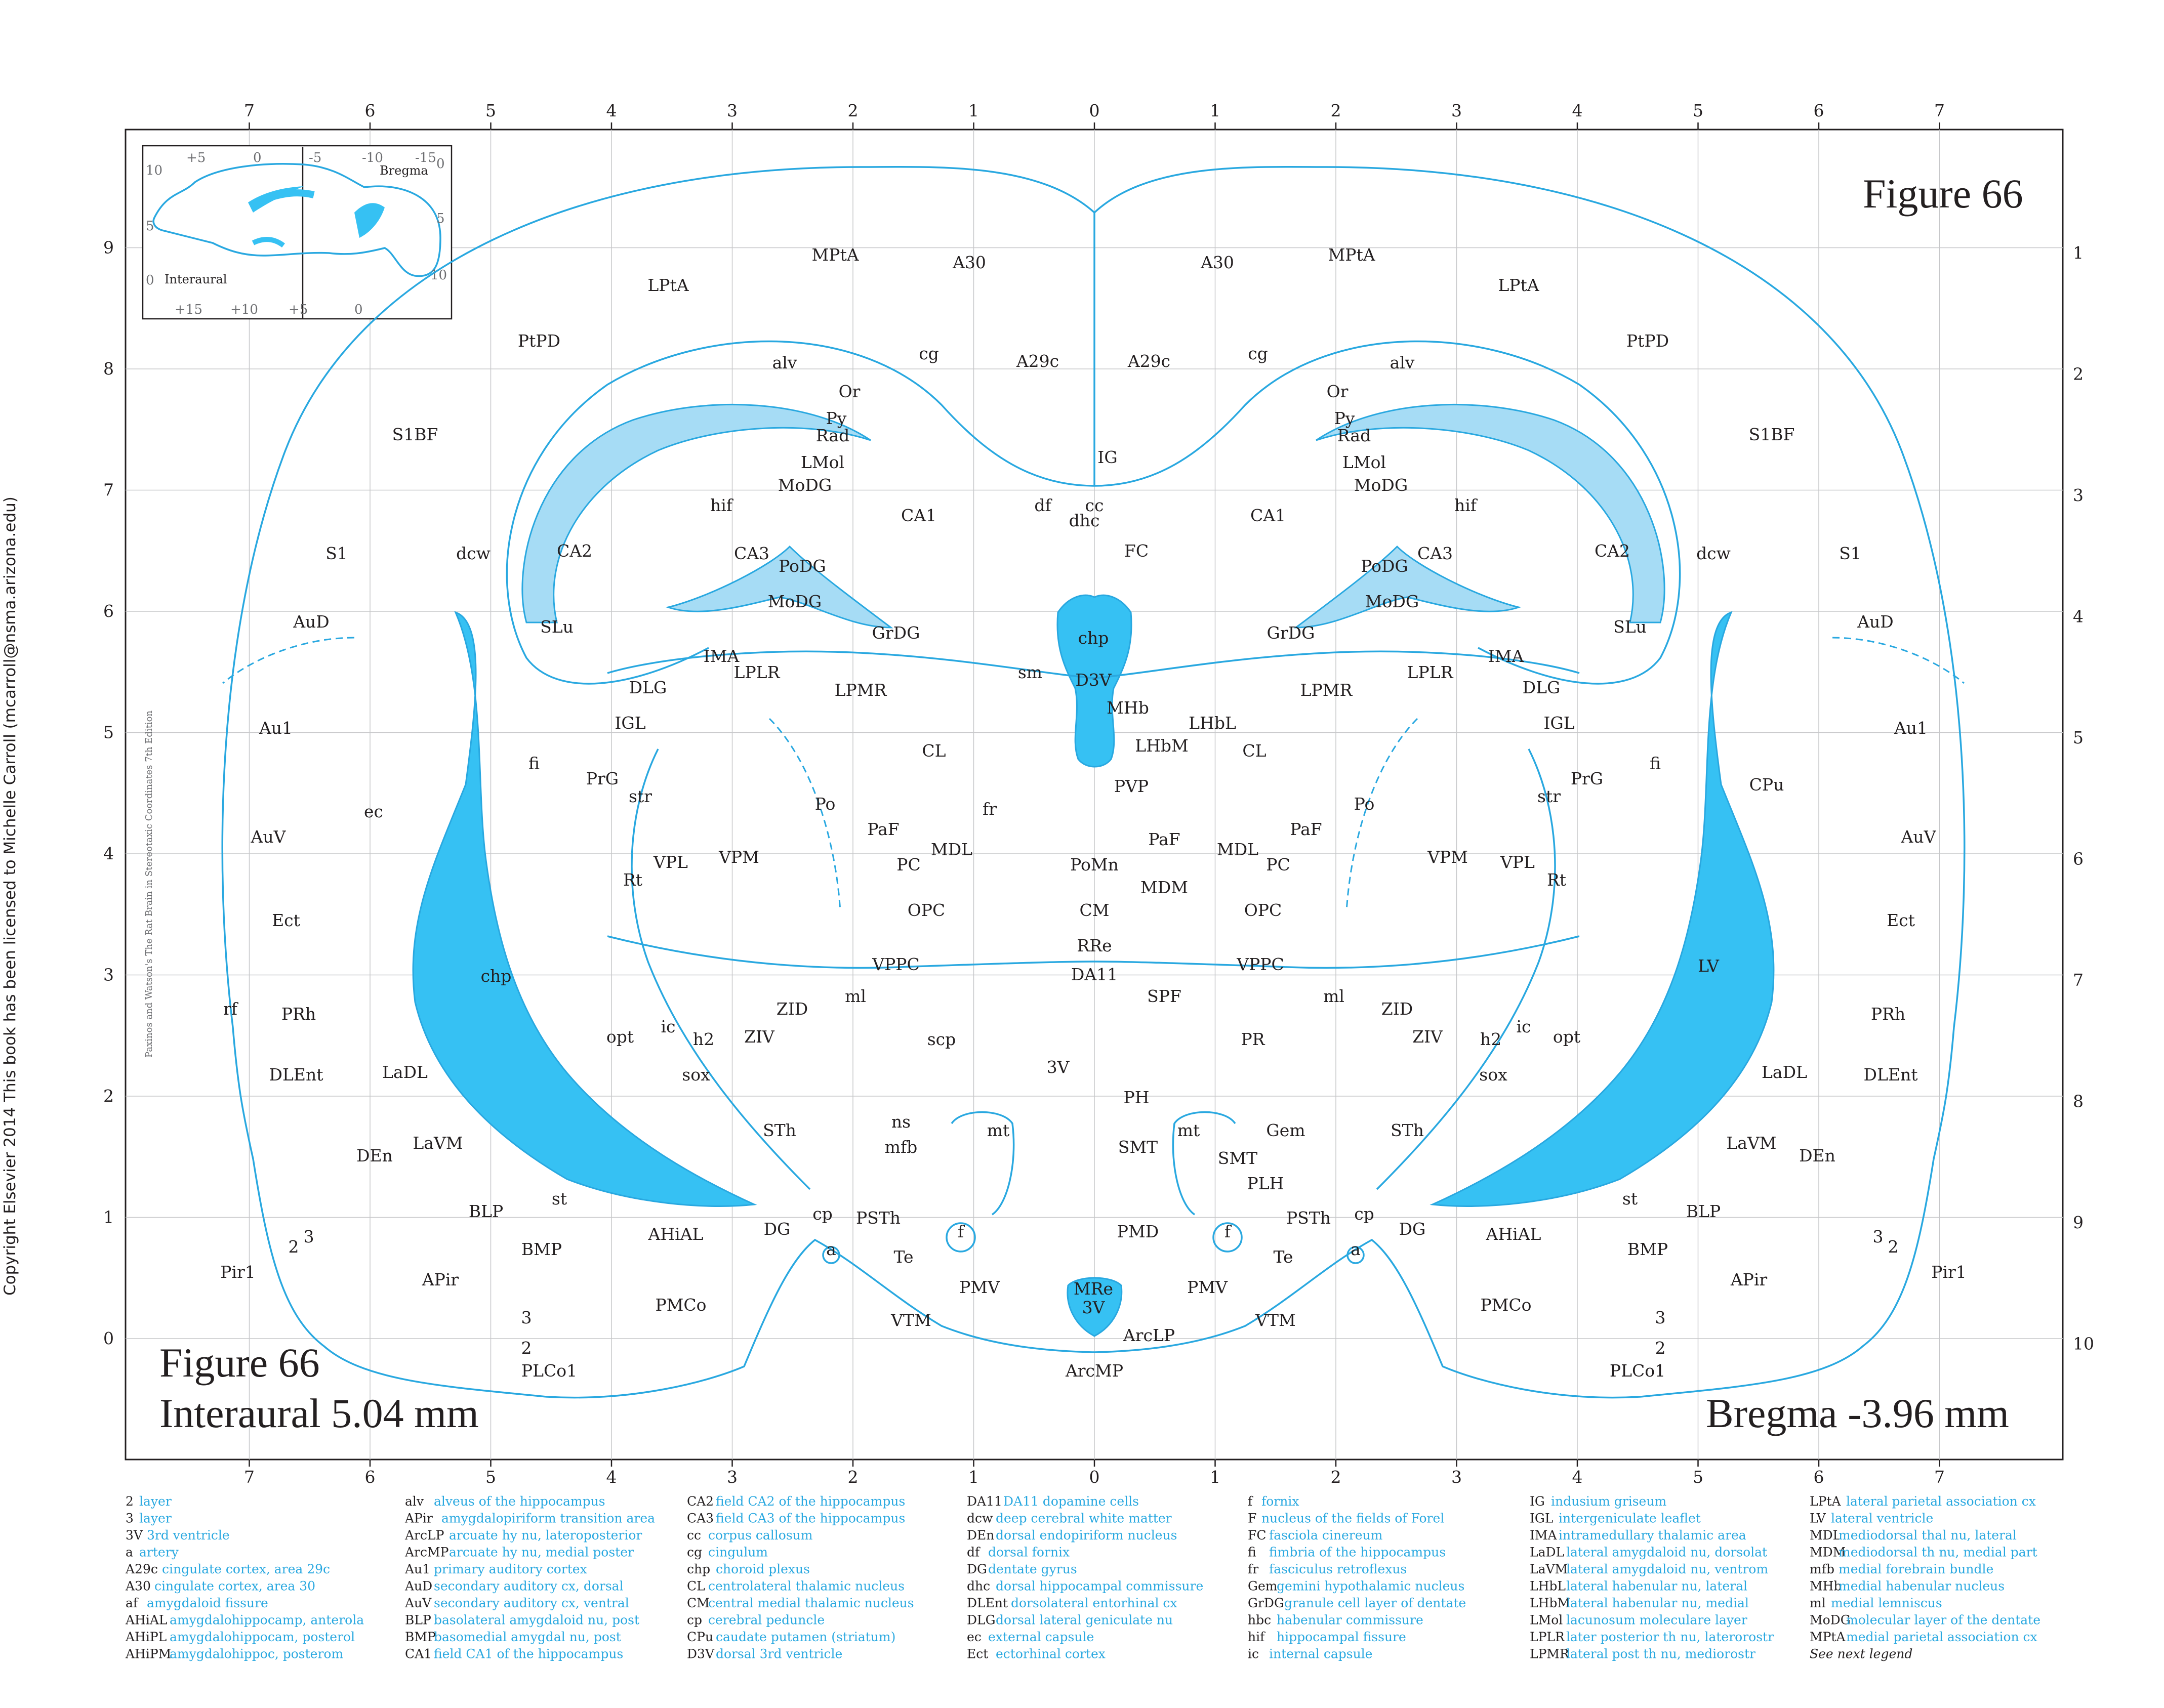 The image size is (2164, 1708). I want to click on legend-abbreviation: LPLR, so click(1547, 1637).